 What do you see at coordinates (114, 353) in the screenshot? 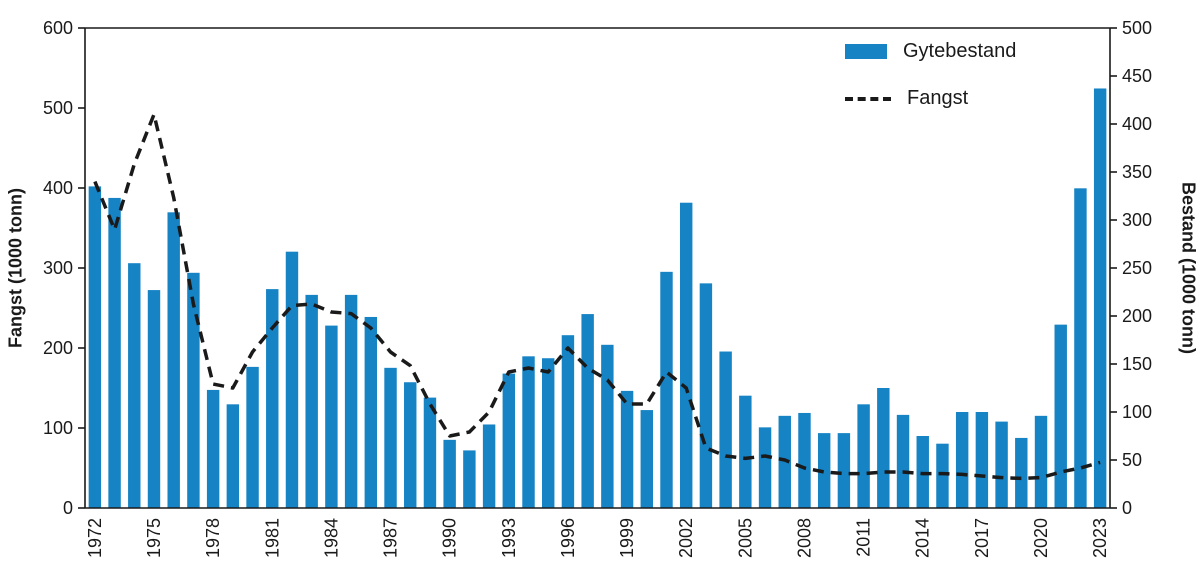
I see `bar-1973` at bounding box center [114, 353].